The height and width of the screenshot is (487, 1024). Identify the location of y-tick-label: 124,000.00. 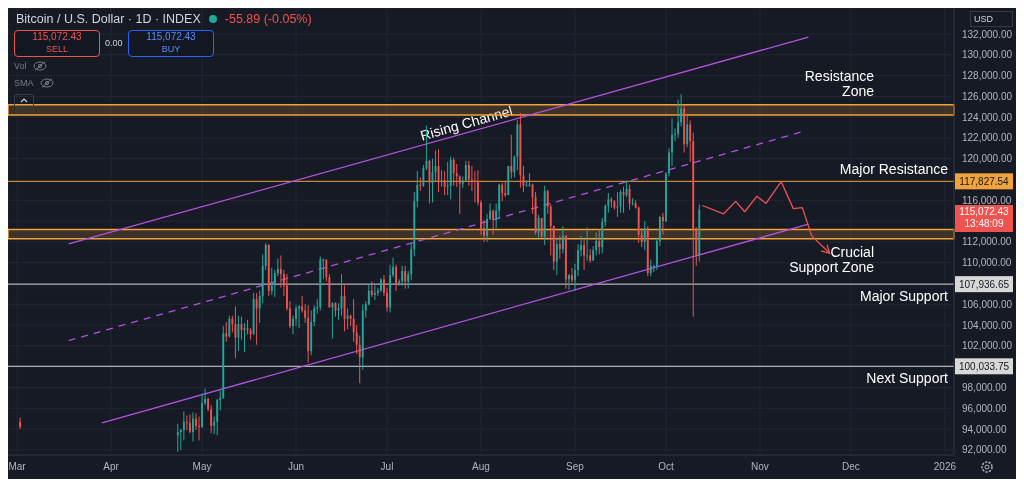
(987, 117).